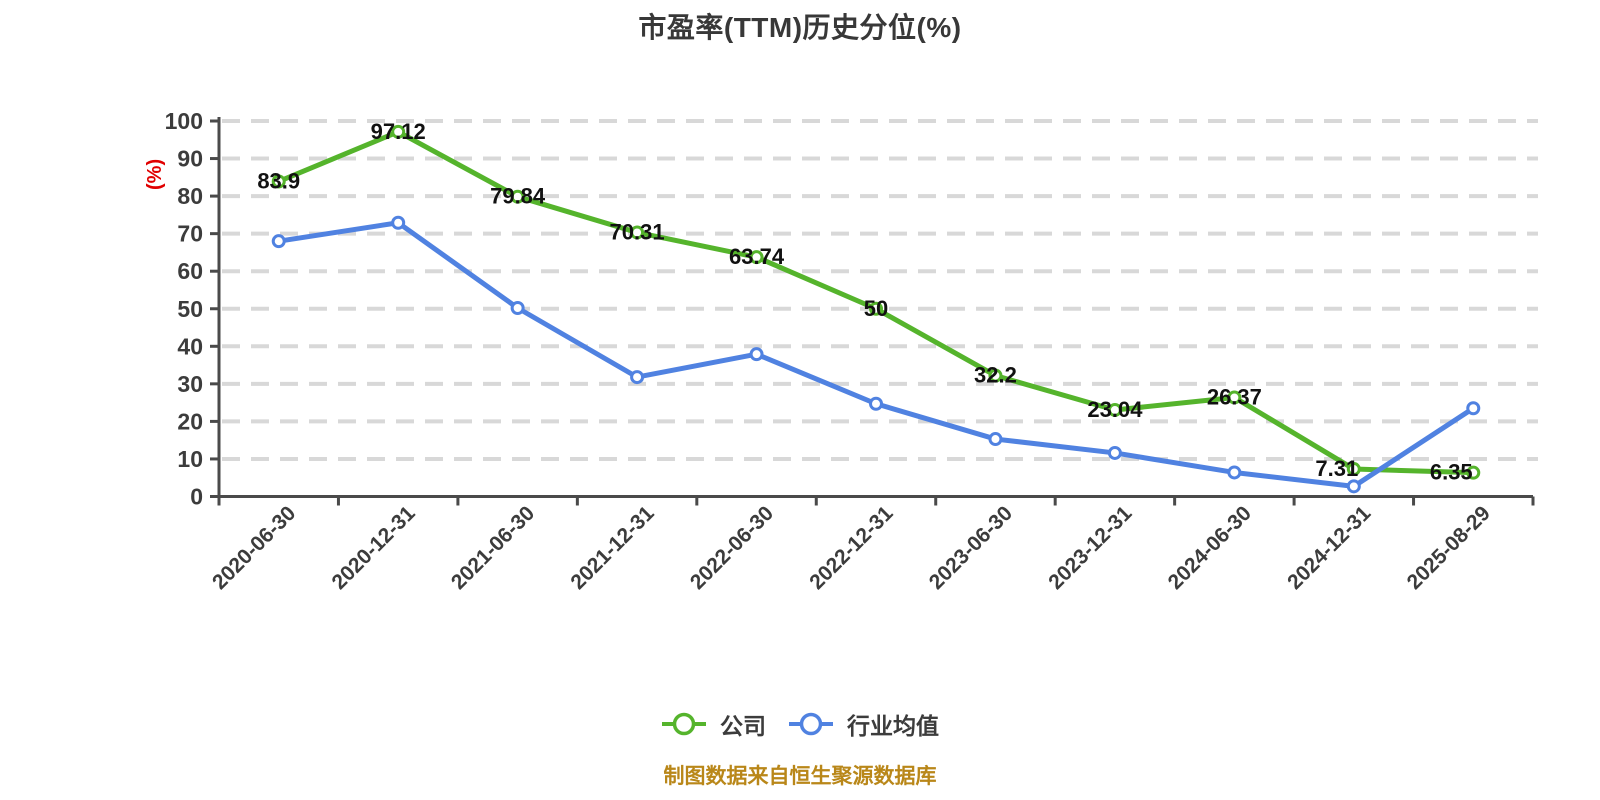 This screenshot has width=1600, height=800. Describe the element at coordinates (893, 726) in the screenshot. I see `legend-label-industry-average: 行业均值` at that location.